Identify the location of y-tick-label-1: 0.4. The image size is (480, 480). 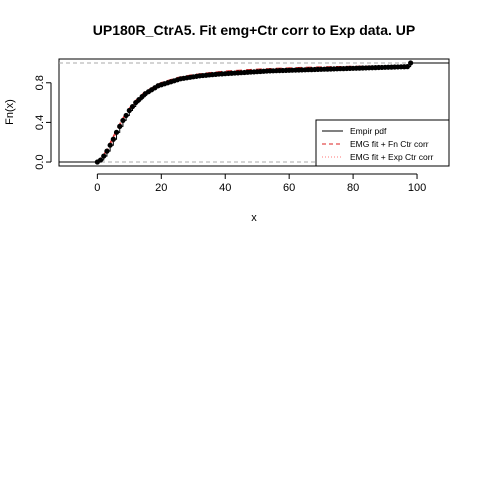
(40, 122).